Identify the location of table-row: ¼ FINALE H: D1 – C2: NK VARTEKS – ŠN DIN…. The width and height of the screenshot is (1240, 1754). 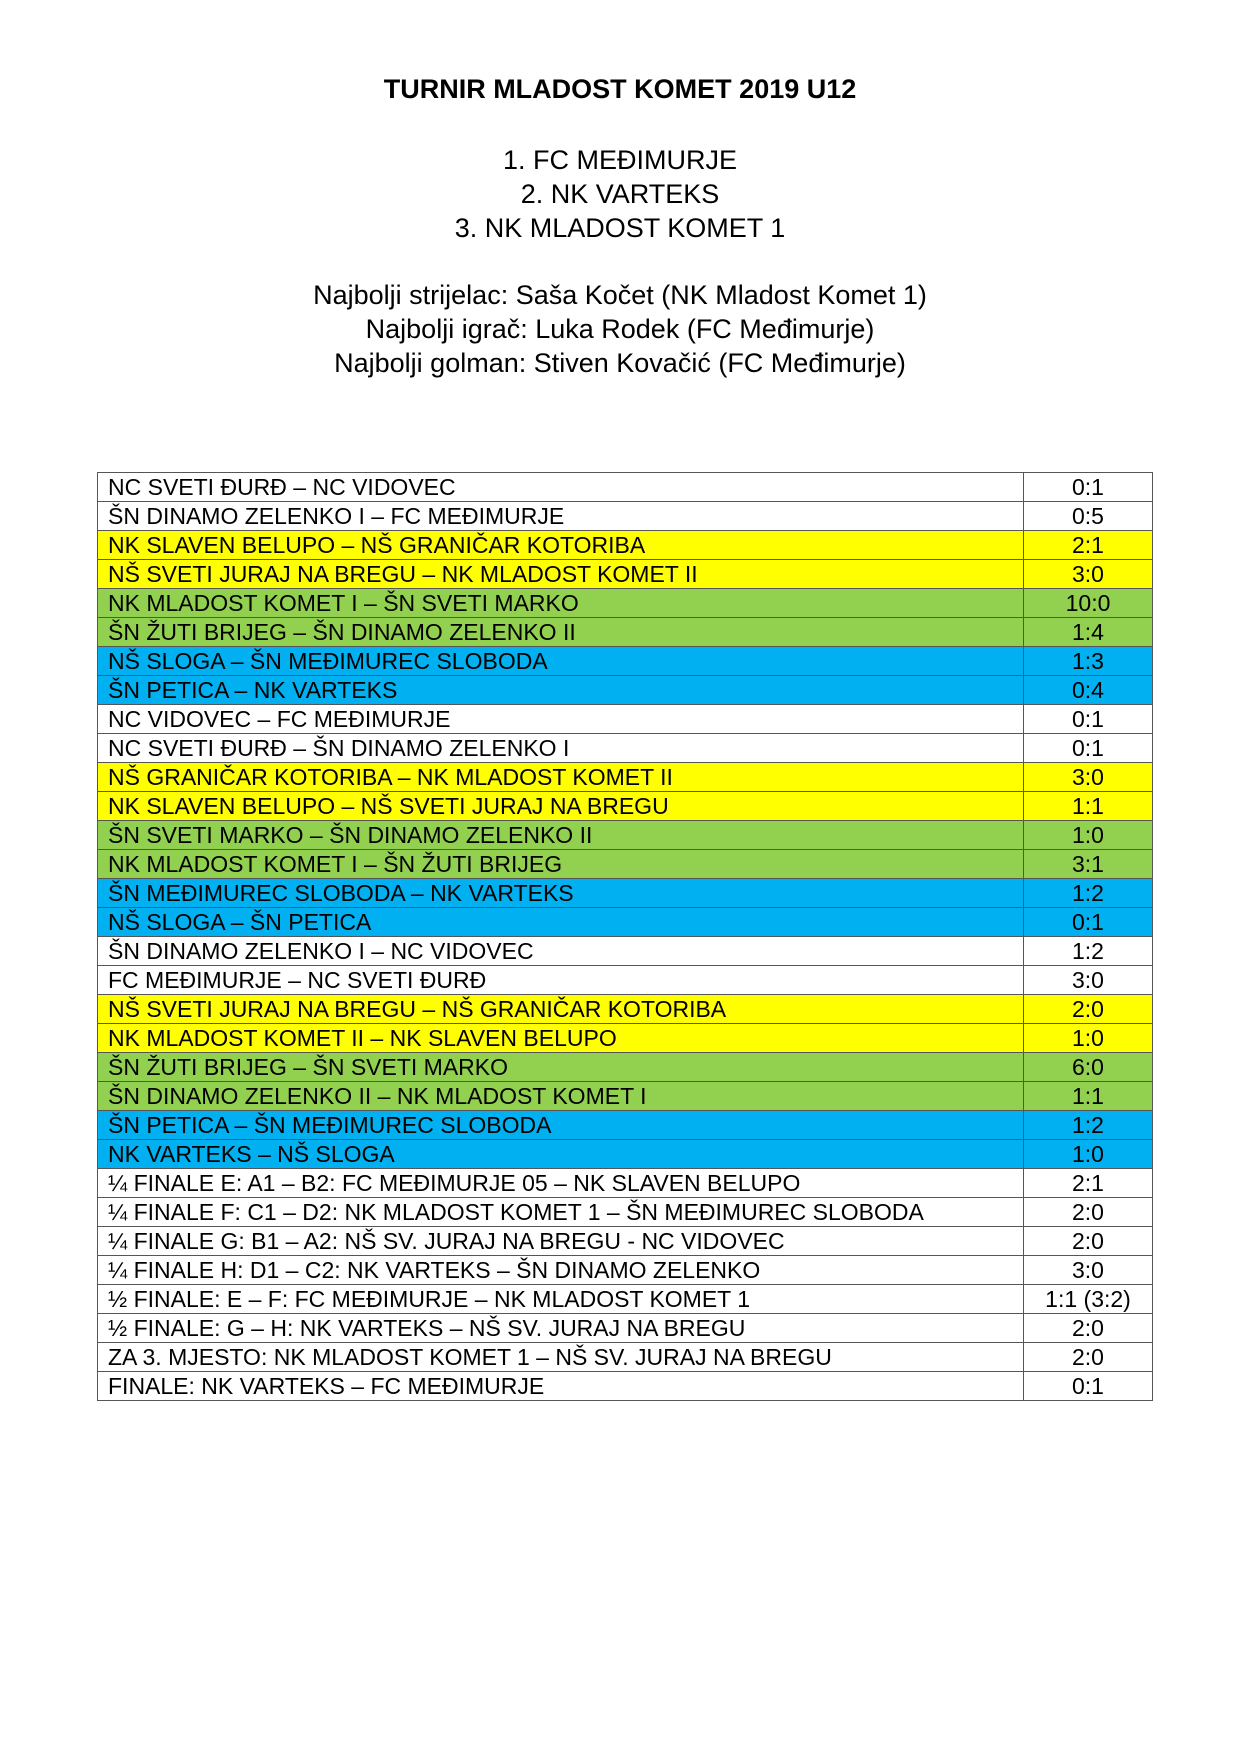
(625, 1270).